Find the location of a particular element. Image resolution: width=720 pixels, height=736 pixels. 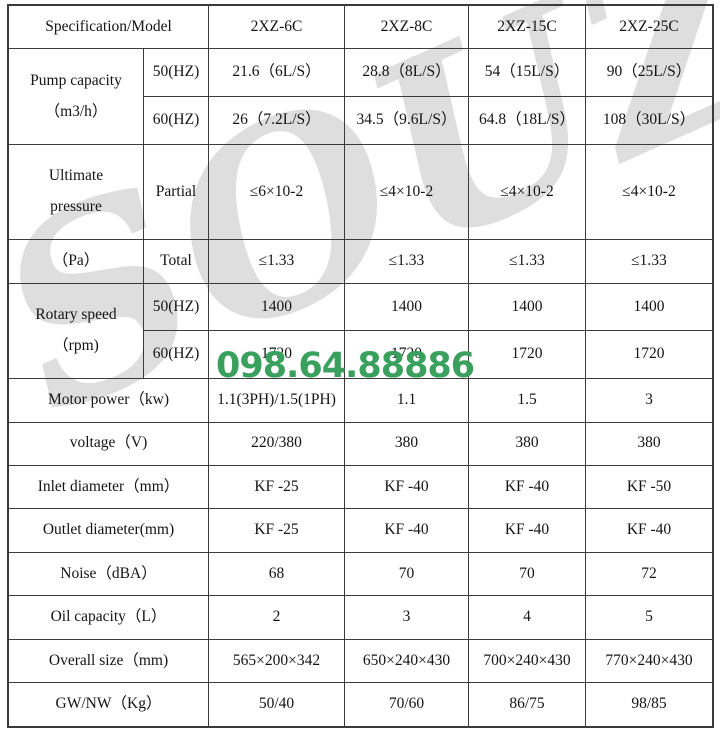

row-label-noise: Noise（dBA） is located at coordinates (108, 574).